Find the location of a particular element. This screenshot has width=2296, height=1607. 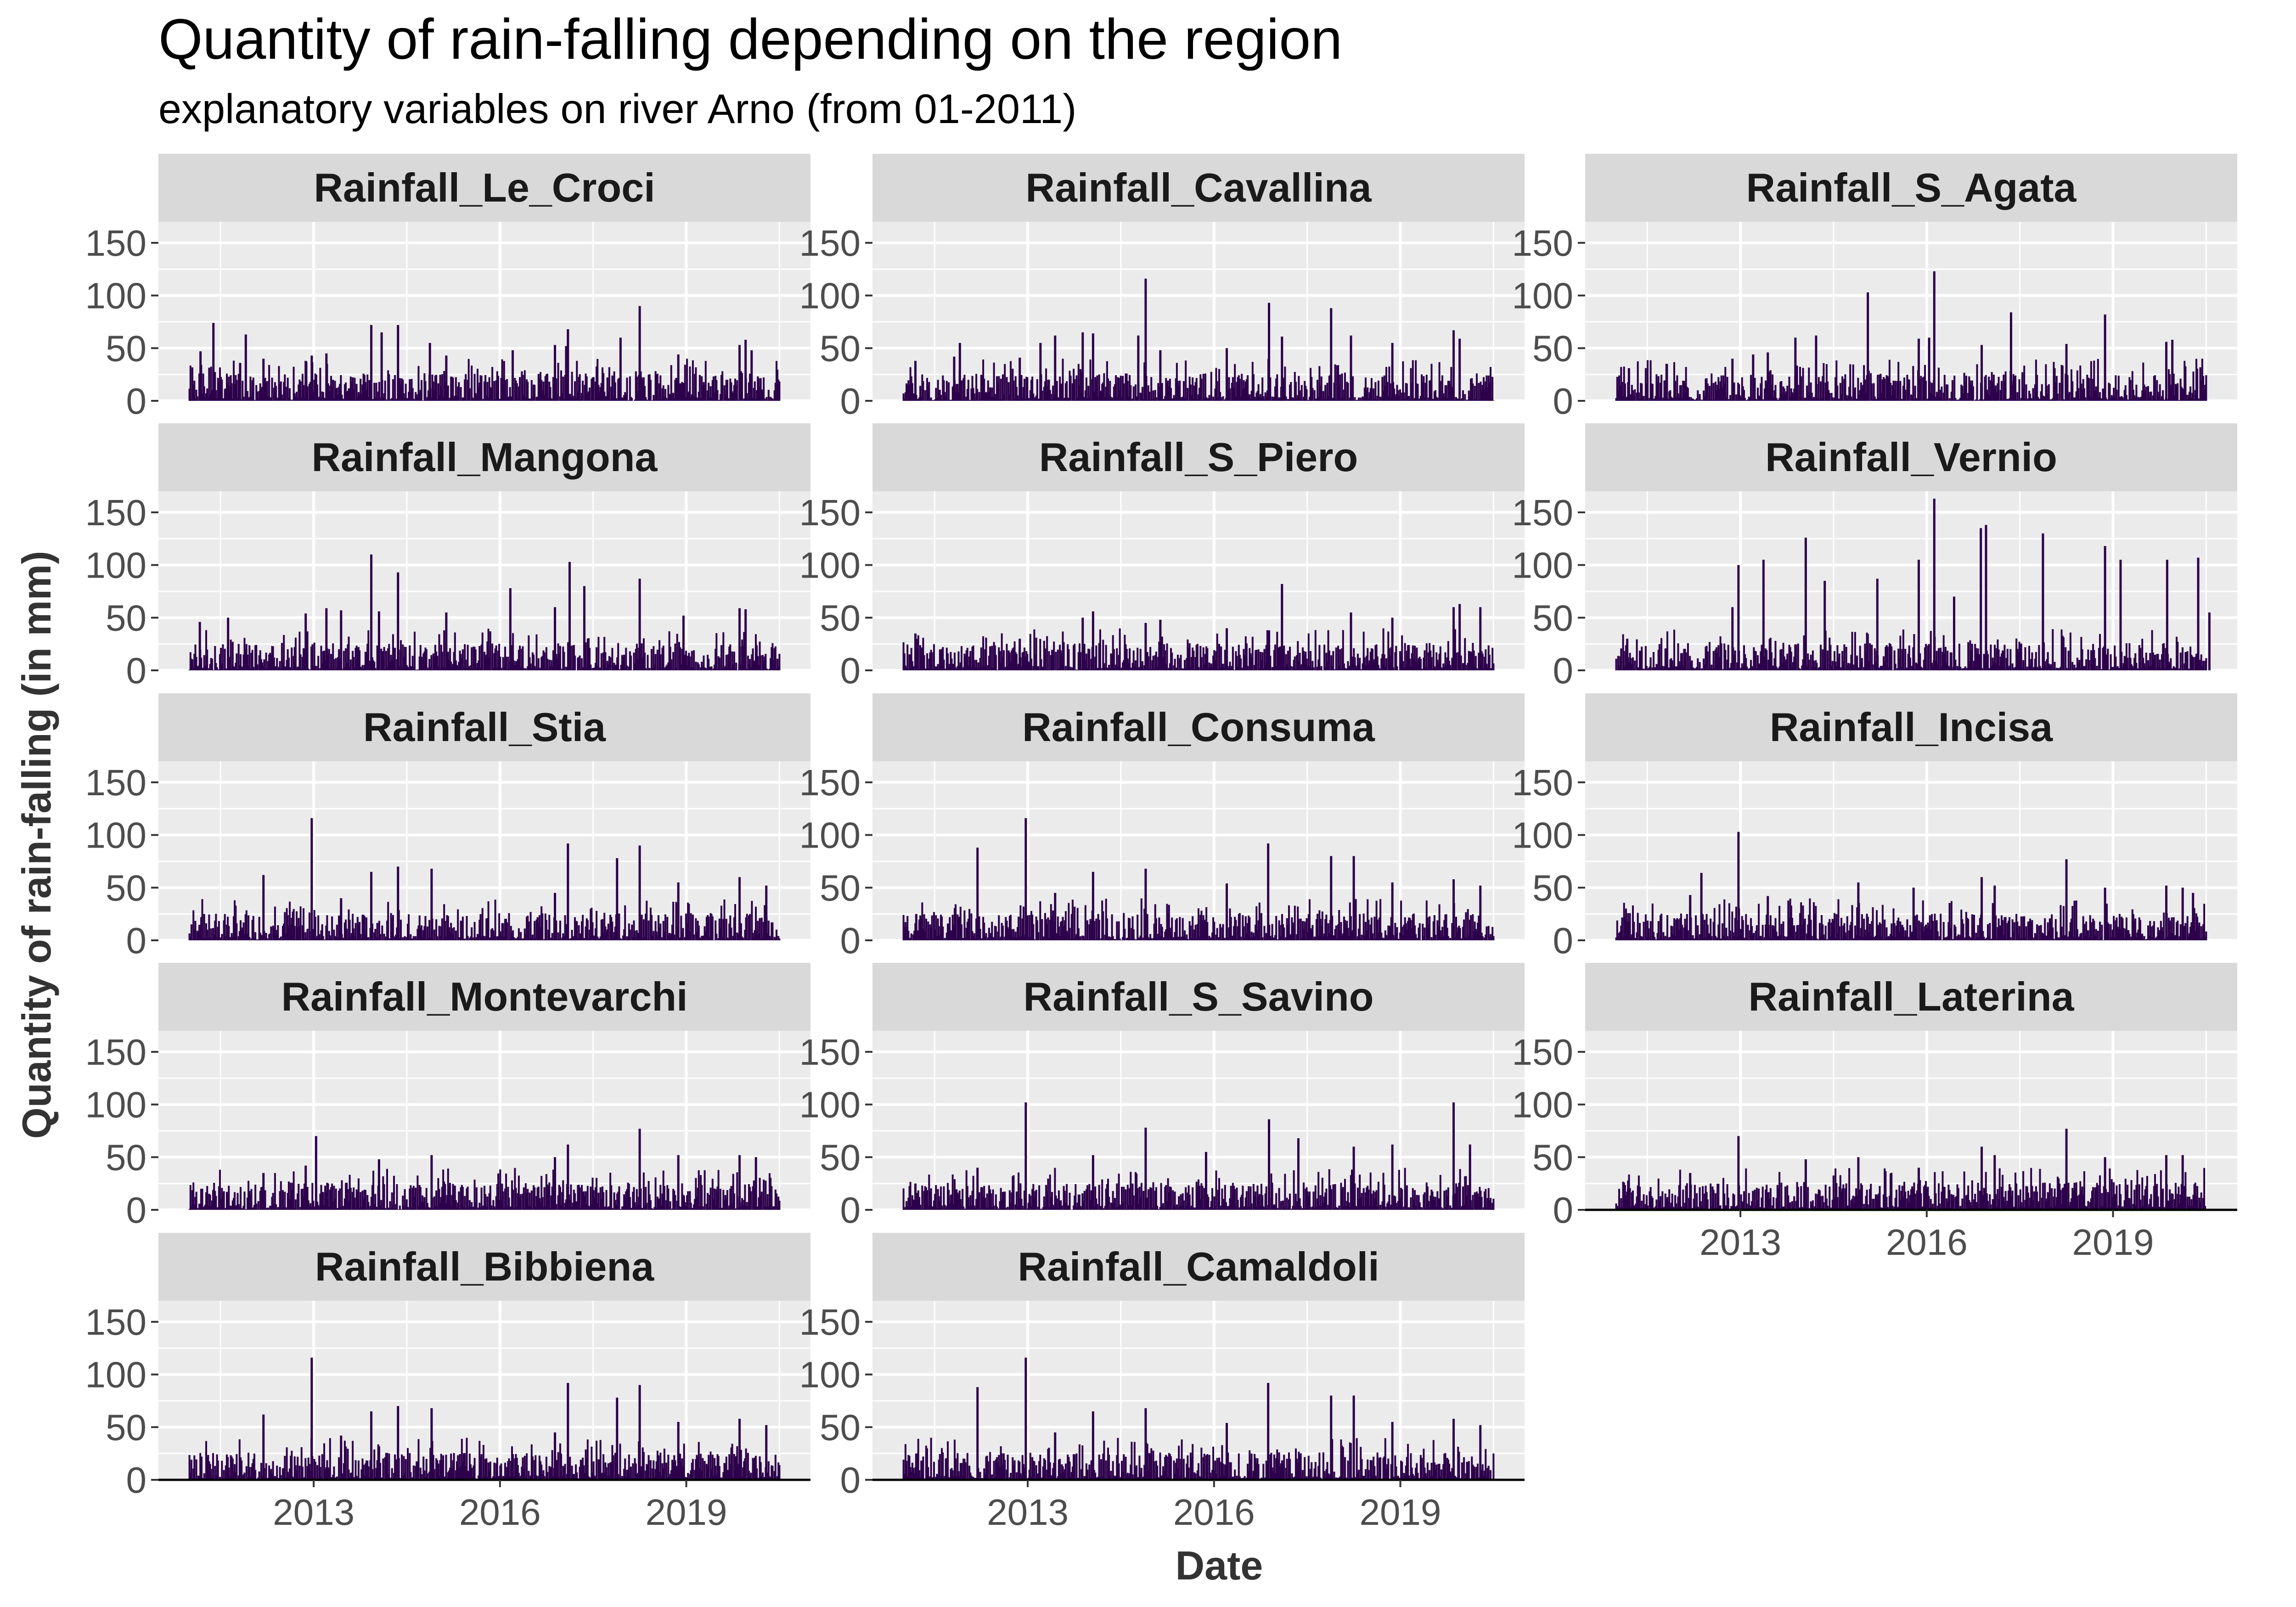

facet-panel: Rainfall_S_Agata 0 50 100 150 is located at coordinates (1874, 287).